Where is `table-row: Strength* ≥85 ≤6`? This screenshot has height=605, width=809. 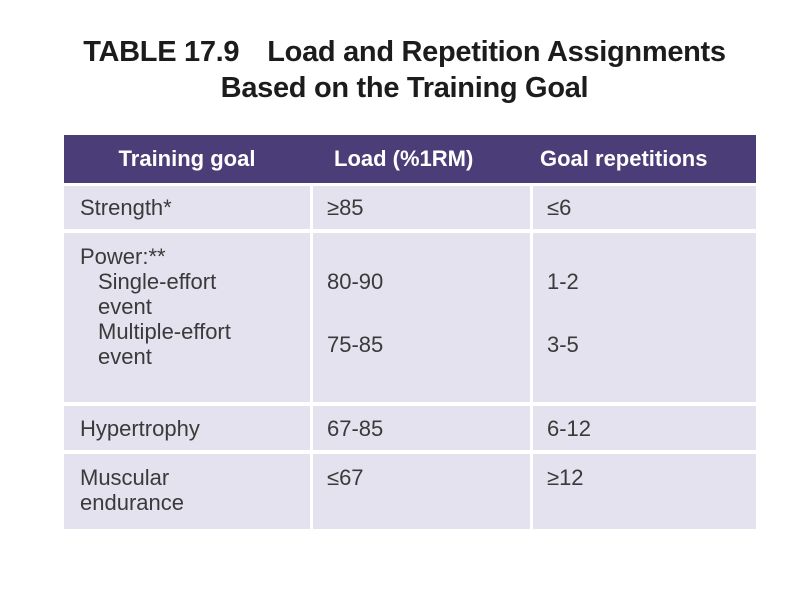 table-row: Strength* ≥85 ≤6 is located at coordinates (410, 209).